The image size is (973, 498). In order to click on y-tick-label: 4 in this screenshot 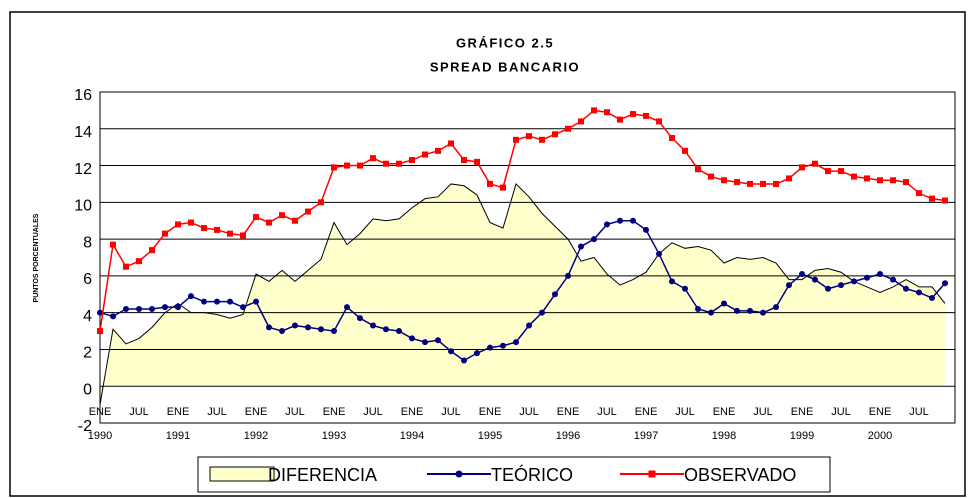, I will do `click(87, 316)`.